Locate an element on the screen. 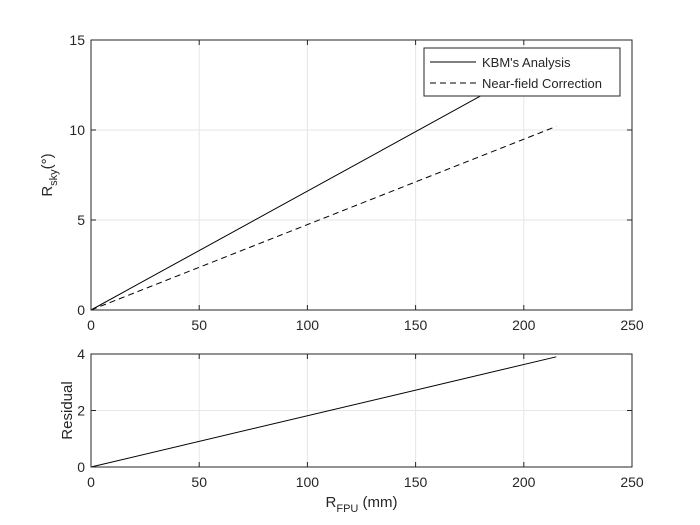  y-axis-label-main: R is located at coordinates (47, 191).